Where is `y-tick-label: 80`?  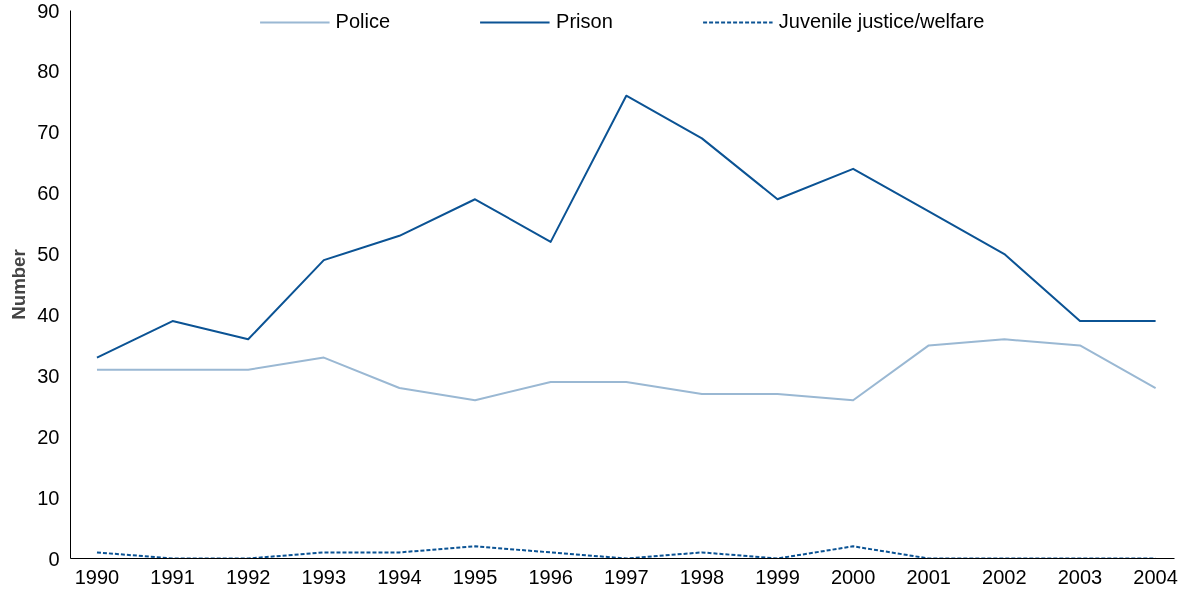 y-tick-label: 80 is located at coordinates (48, 71).